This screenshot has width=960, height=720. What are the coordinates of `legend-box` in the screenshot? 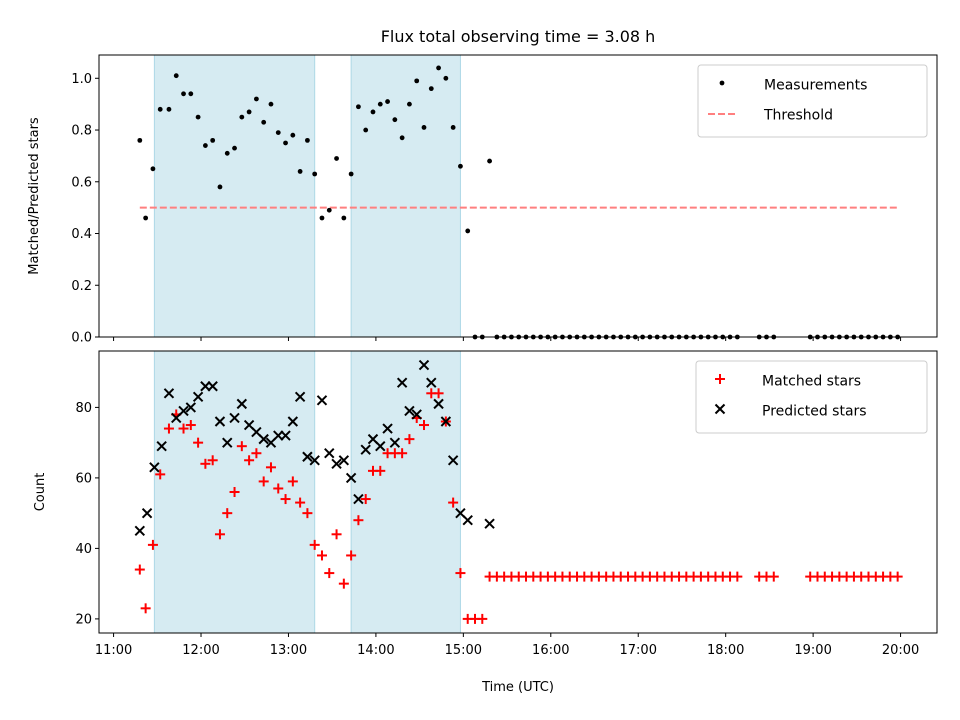 It's located at (812, 101).